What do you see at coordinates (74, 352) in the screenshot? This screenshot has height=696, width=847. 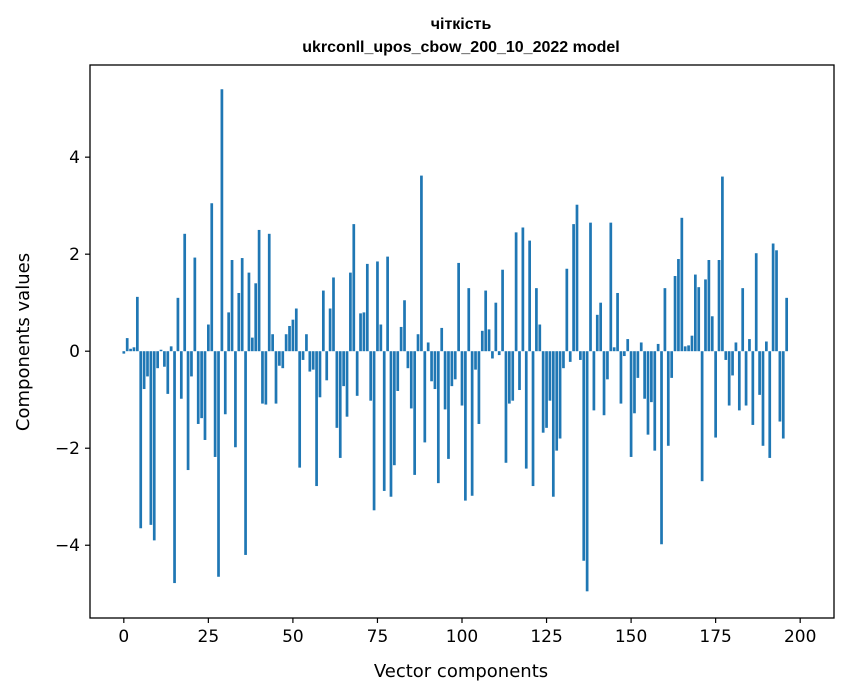 I see `y-tick-label: 0` at bounding box center [74, 352].